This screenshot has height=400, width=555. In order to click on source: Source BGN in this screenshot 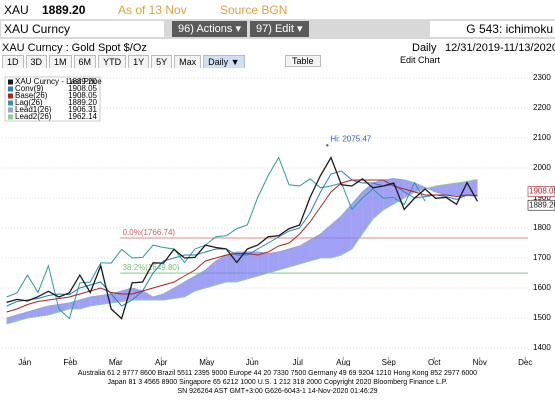, I will do `click(254, 10)`.